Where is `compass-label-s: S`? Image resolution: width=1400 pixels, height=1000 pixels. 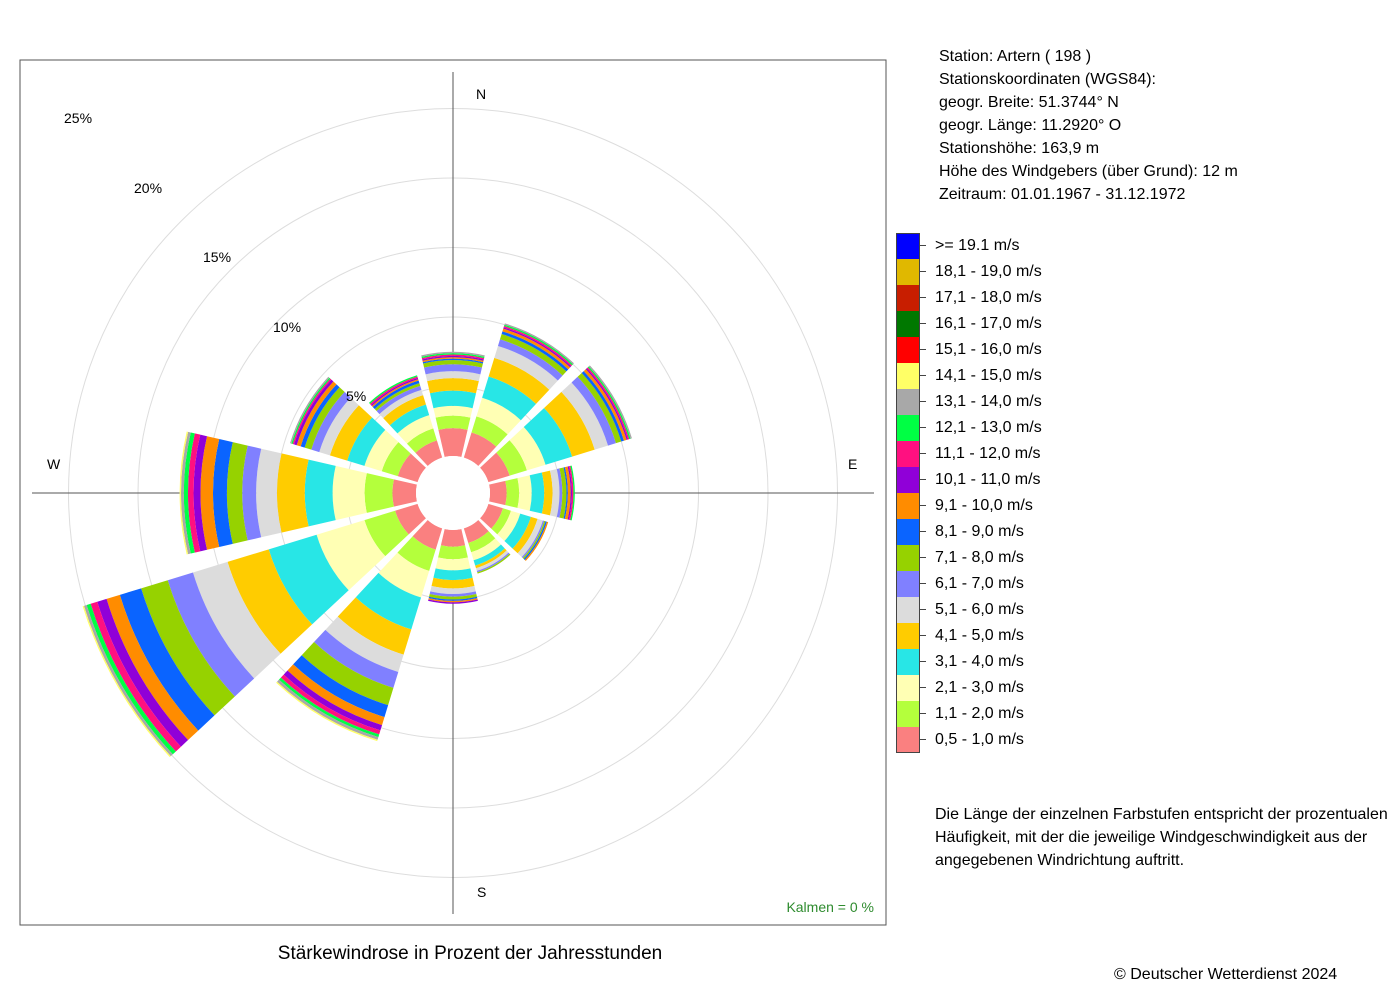
compass-label-s: S is located at coordinates (481, 892).